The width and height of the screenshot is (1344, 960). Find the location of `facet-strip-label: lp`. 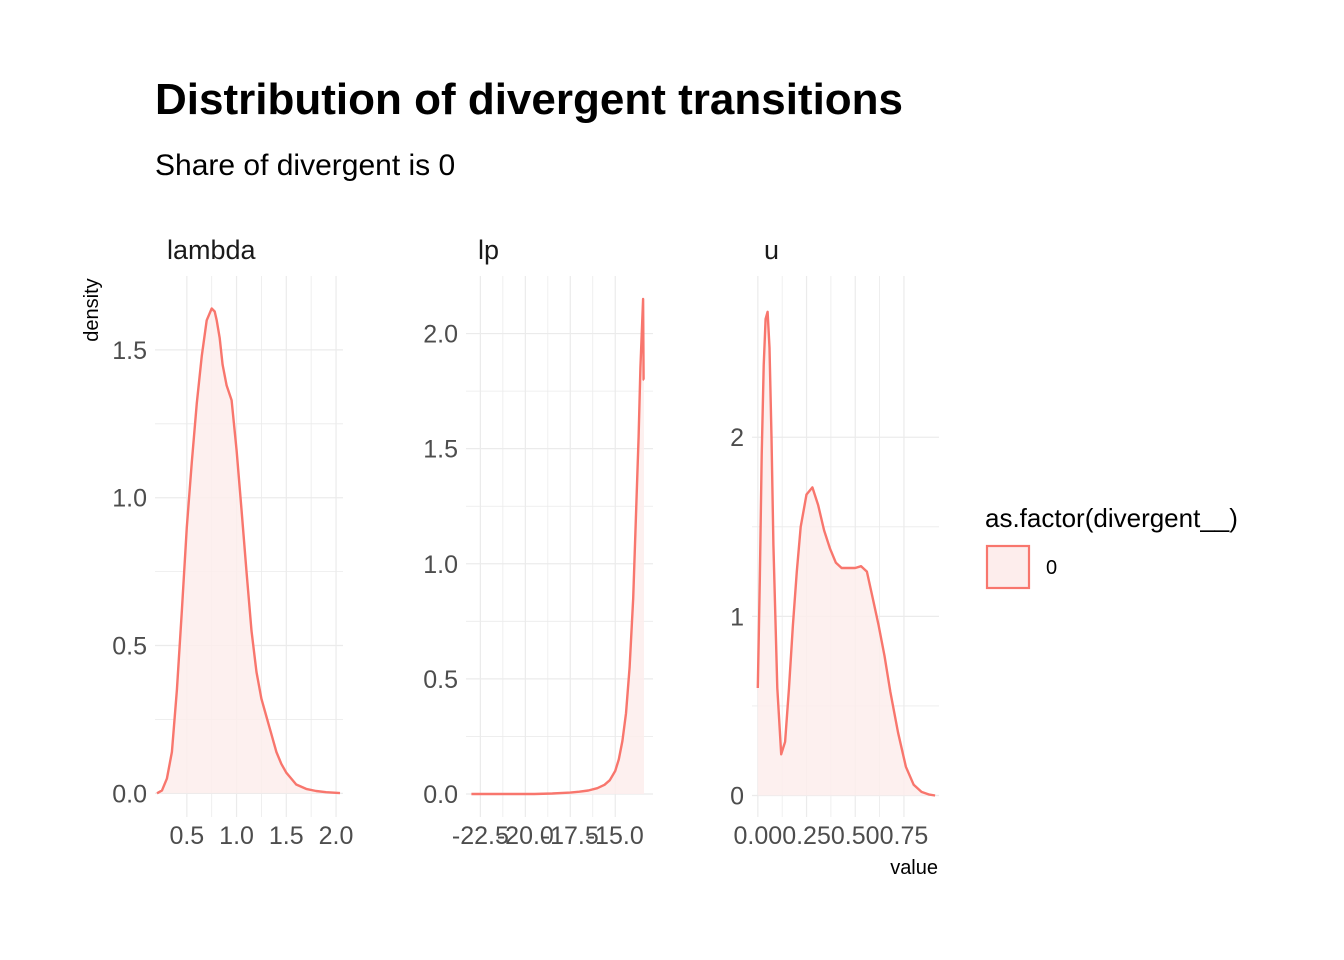

facet-strip-label: lp is located at coordinates (488, 250).